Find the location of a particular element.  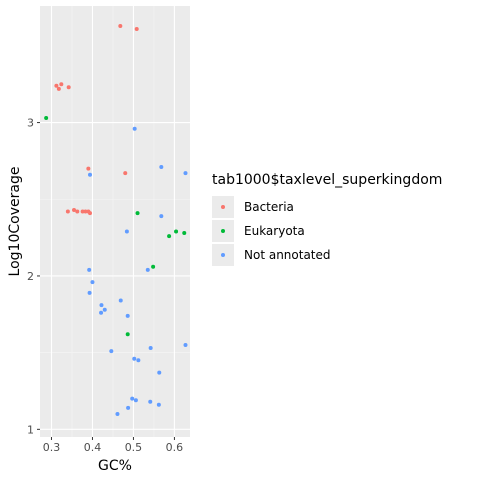

x-tick-label: 0.3 is located at coordinates (52, 447).